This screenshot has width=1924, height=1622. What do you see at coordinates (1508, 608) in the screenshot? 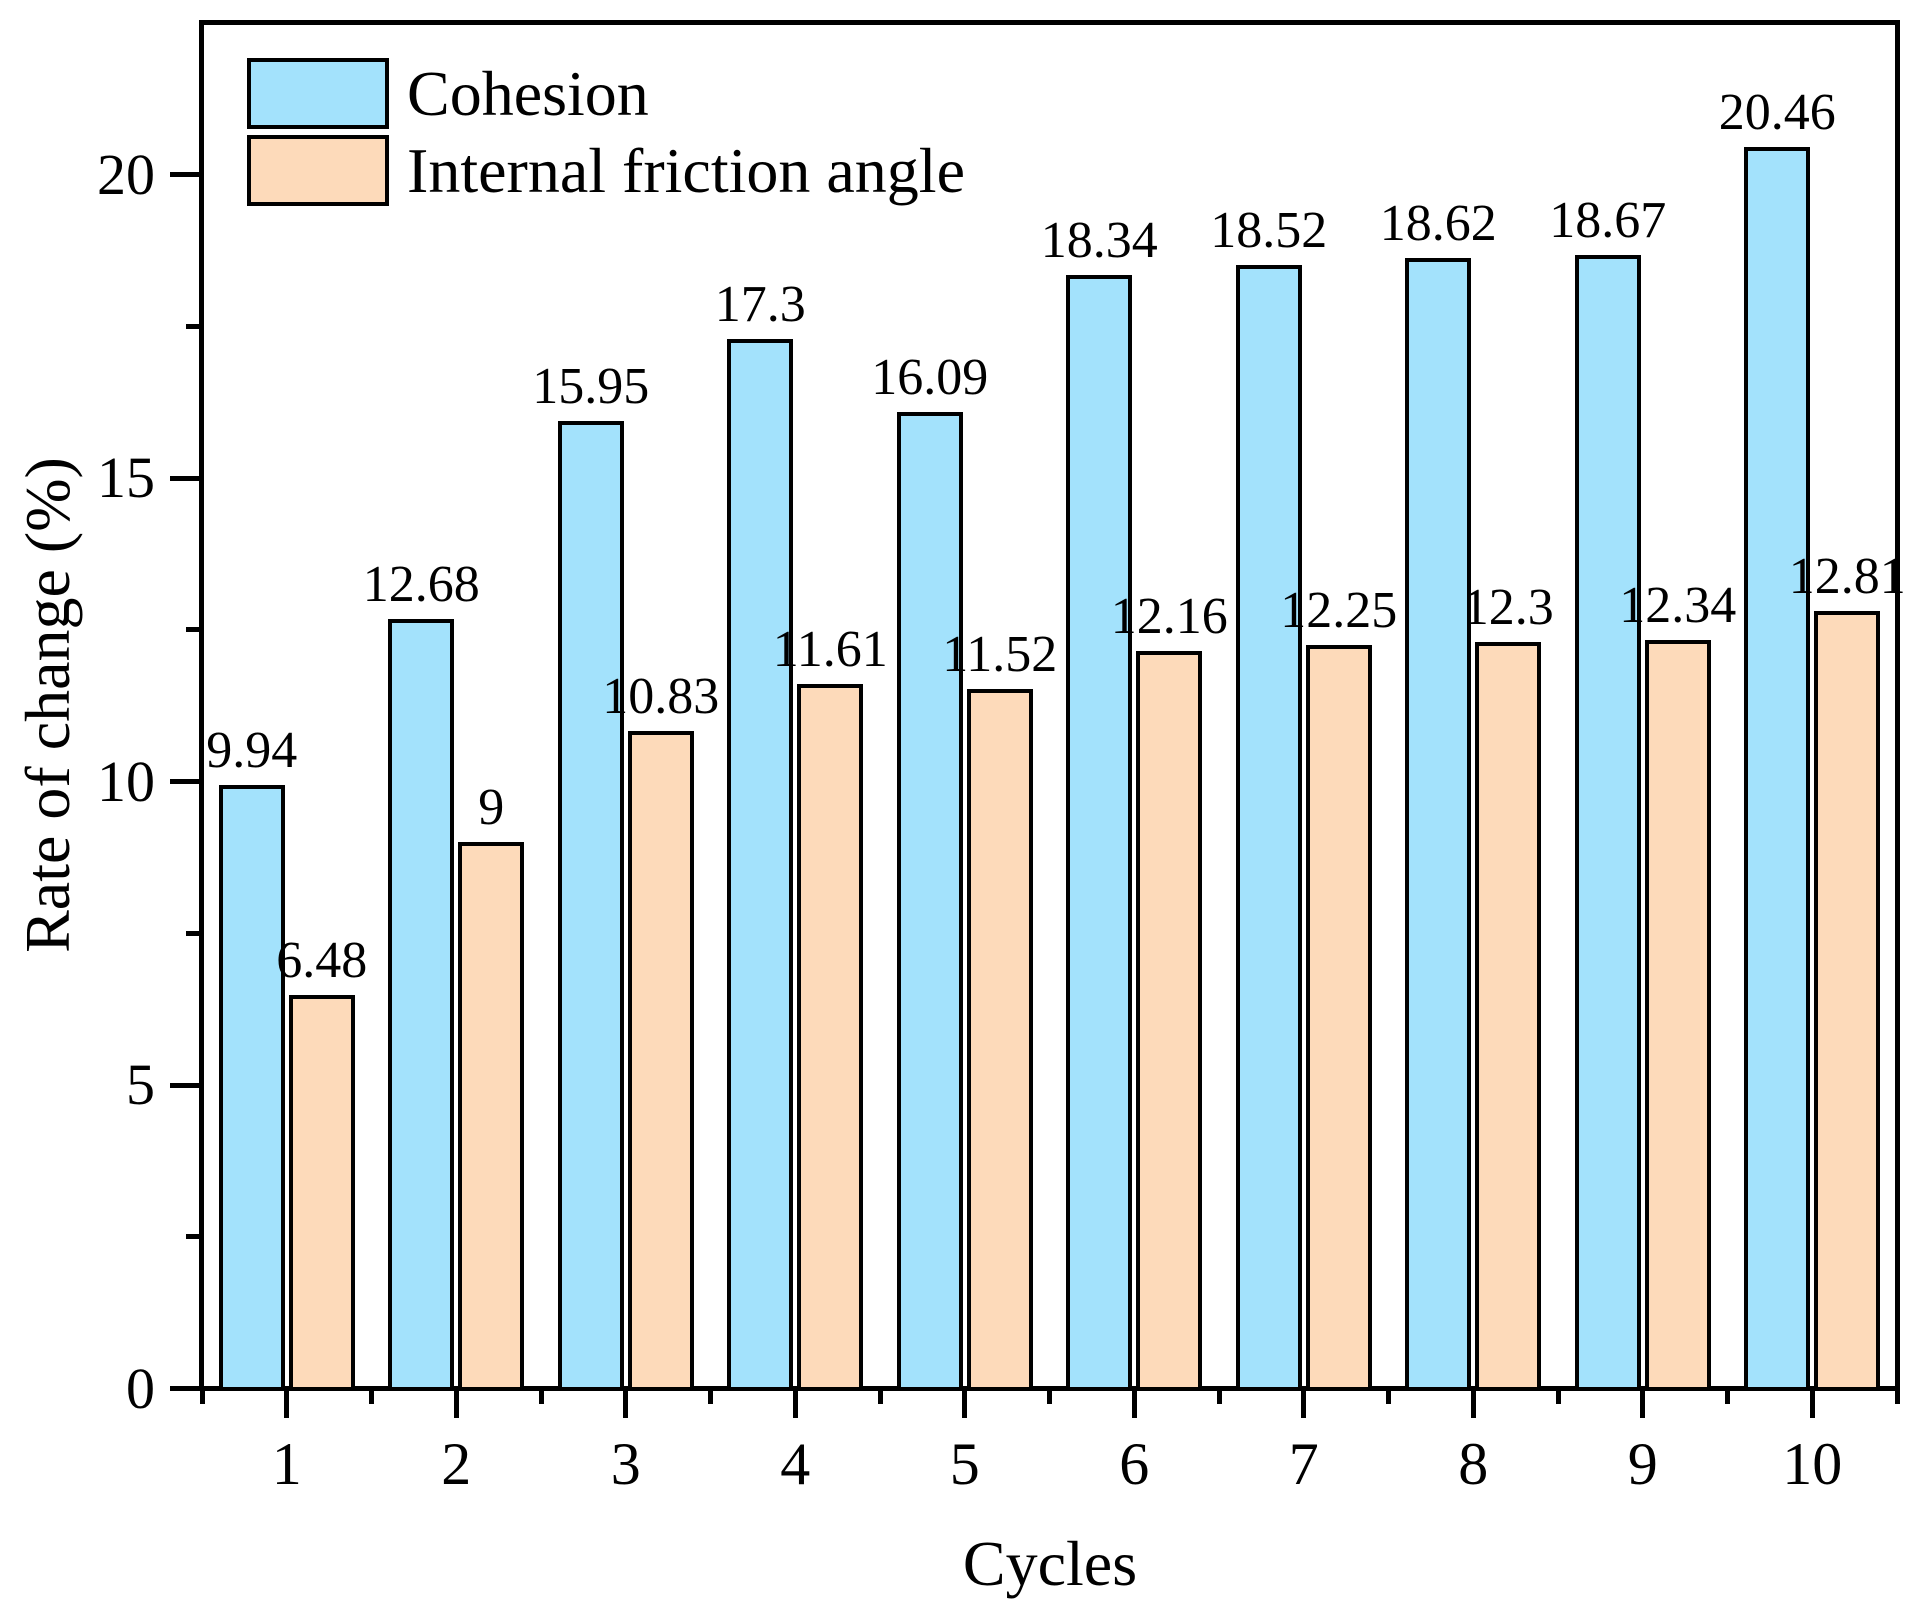
I see `bar-label-internal-friction-angle-8: 12.3` at bounding box center [1508, 608].